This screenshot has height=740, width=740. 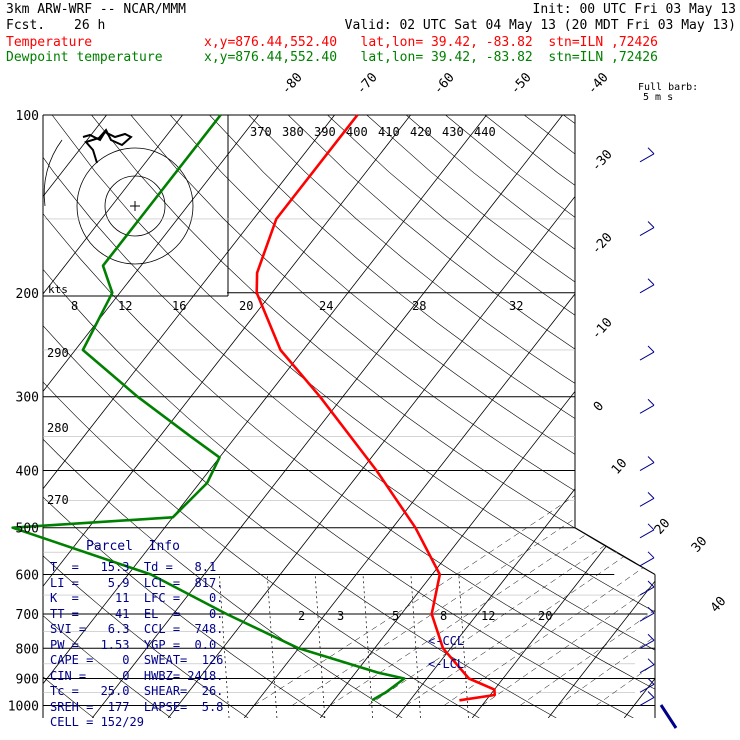 I want to click on hodograph-speed-label: 32, so click(x=516, y=306).